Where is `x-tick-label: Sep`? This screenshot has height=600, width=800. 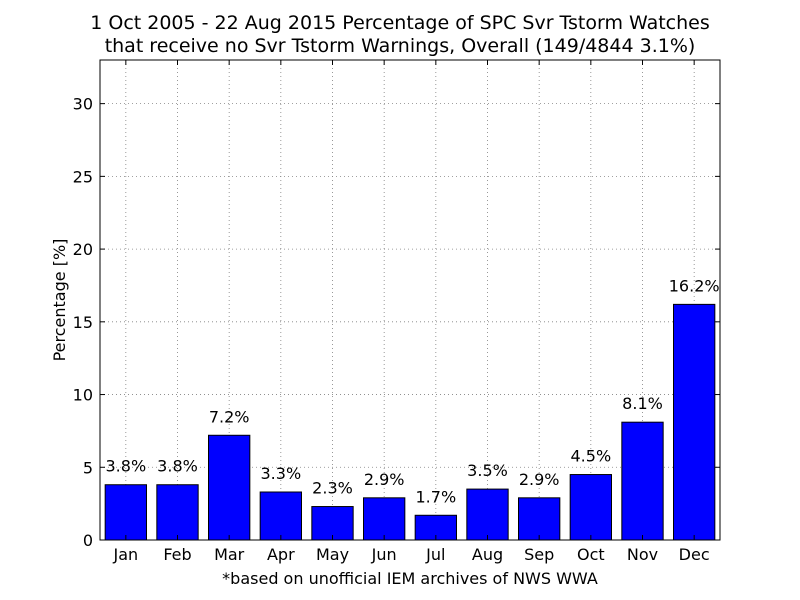
x-tick-label: Sep is located at coordinates (539, 554).